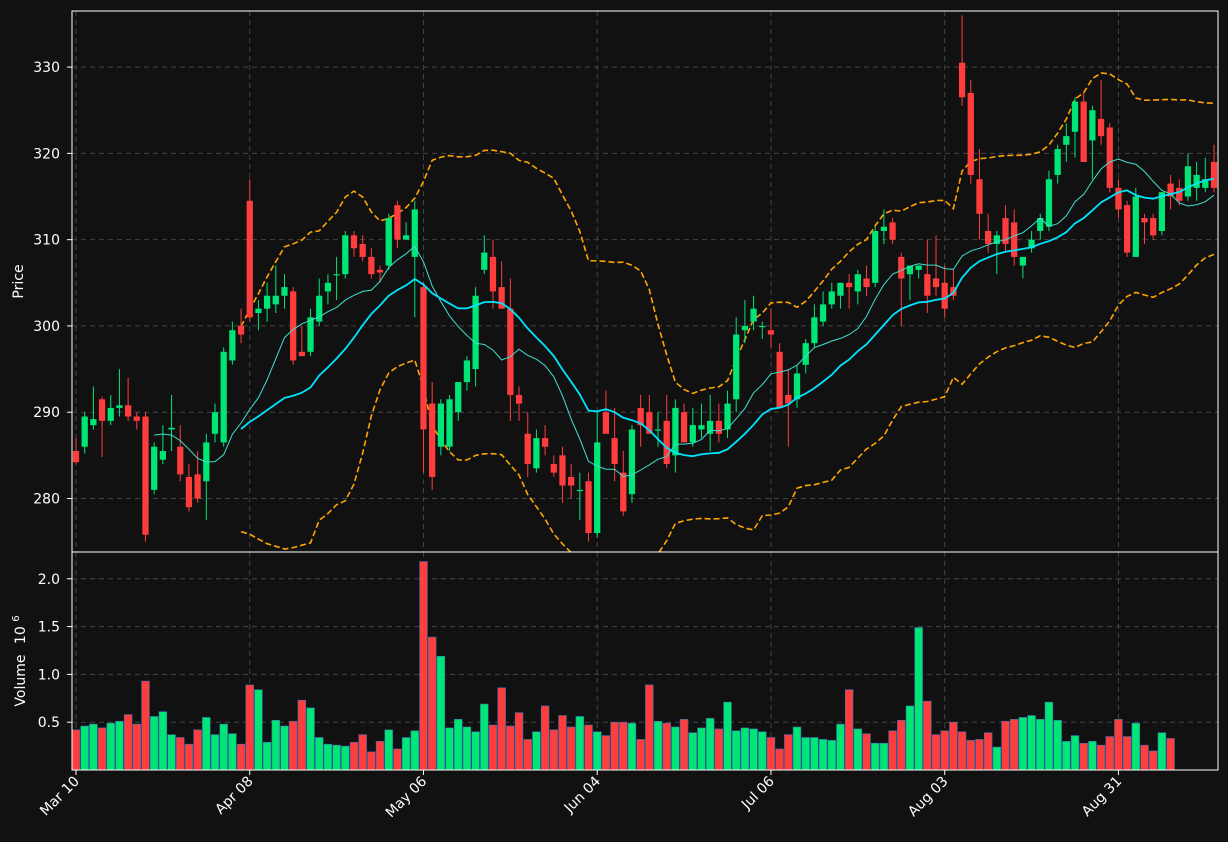 Image resolution: width=1228 pixels, height=842 pixels. I want to click on volume-axis-label-text: Volume, so click(21, 681).